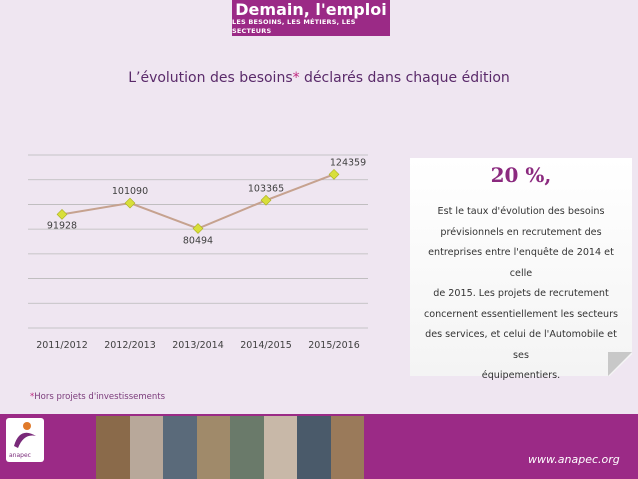 The image size is (638, 479). What do you see at coordinates (62, 345) in the screenshot?
I see `x-tick-label: 2011/2012` at bounding box center [62, 345].